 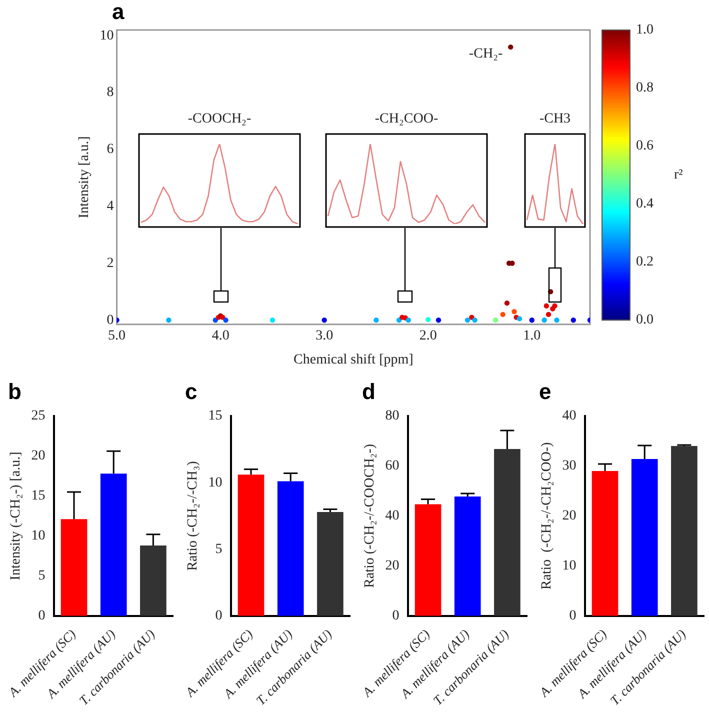 What do you see at coordinates (645, 320) in the screenshot?
I see `color-bar-label: 0.0` at bounding box center [645, 320].